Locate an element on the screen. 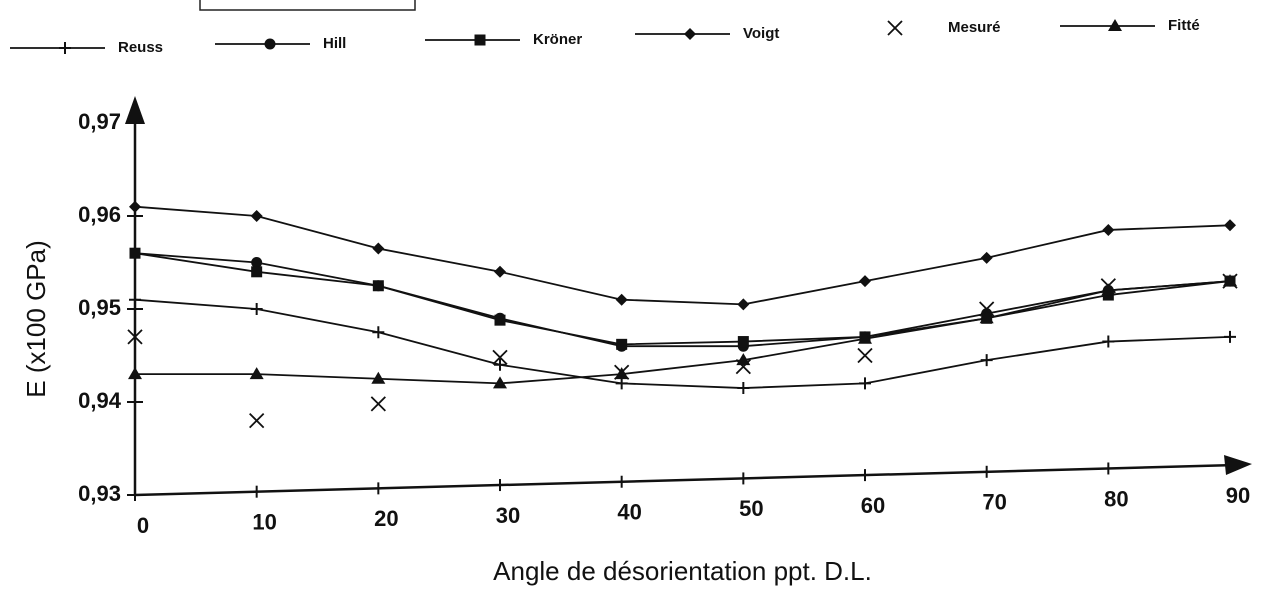 The height and width of the screenshot is (592, 1267). x-tick-label: 20 is located at coordinates (386, 518).